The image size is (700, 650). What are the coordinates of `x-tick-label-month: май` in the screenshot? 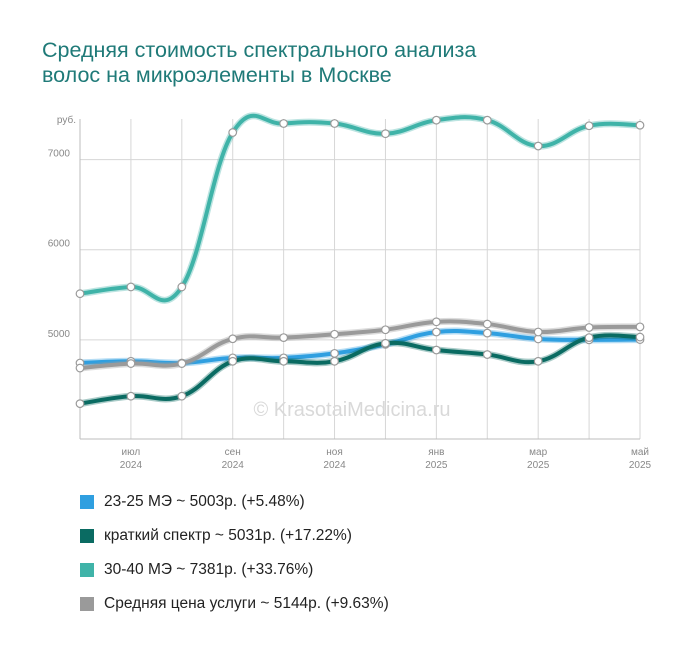 It's located at (640, 452).